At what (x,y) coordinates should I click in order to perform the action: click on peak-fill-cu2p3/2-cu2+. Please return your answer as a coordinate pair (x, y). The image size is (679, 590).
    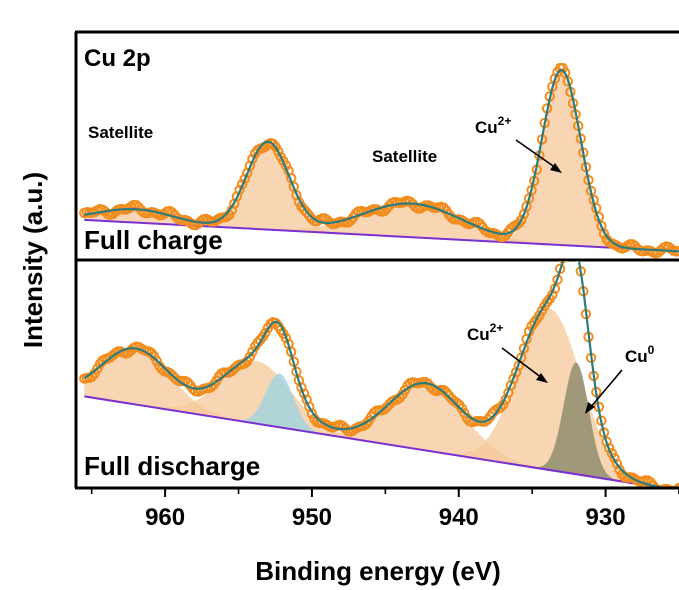
    Looking at the image, I should click on (552, 161).